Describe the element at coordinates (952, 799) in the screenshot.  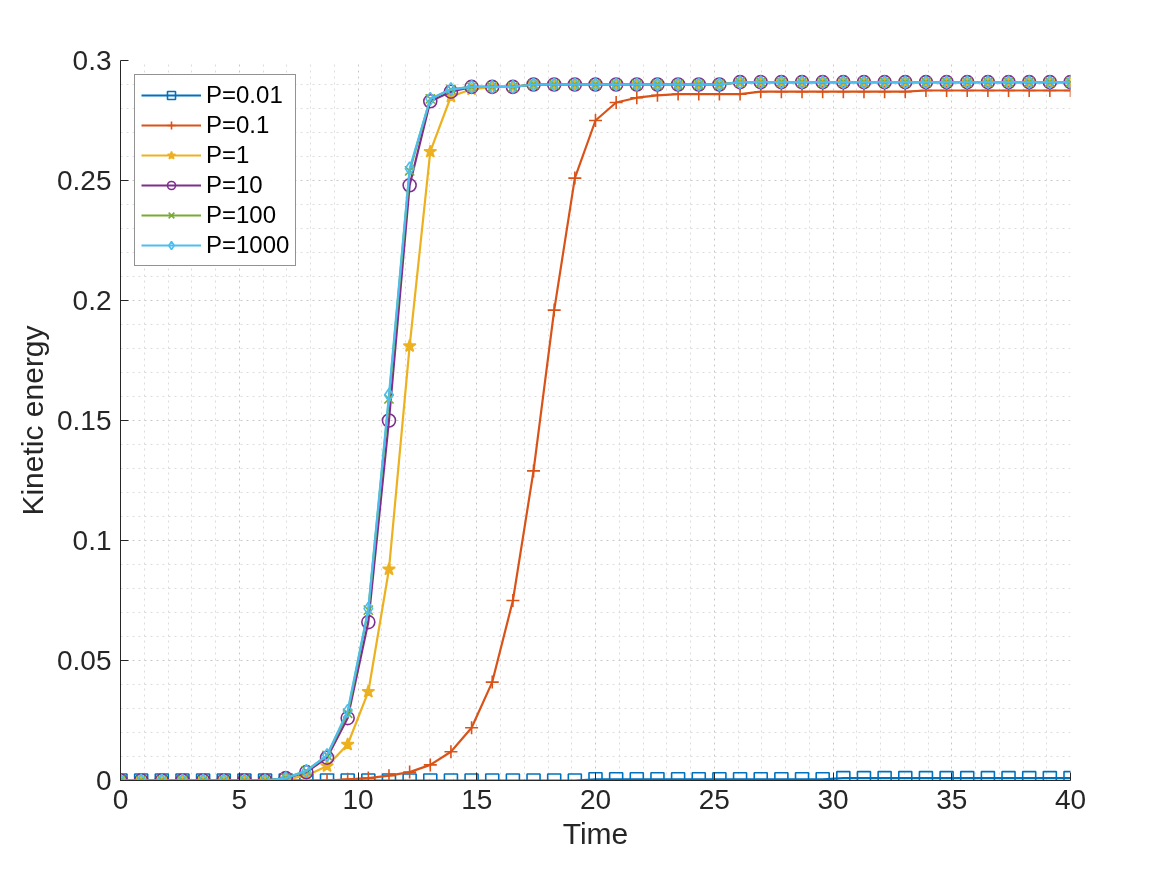
I see `x-tick-label: 35` at that location.